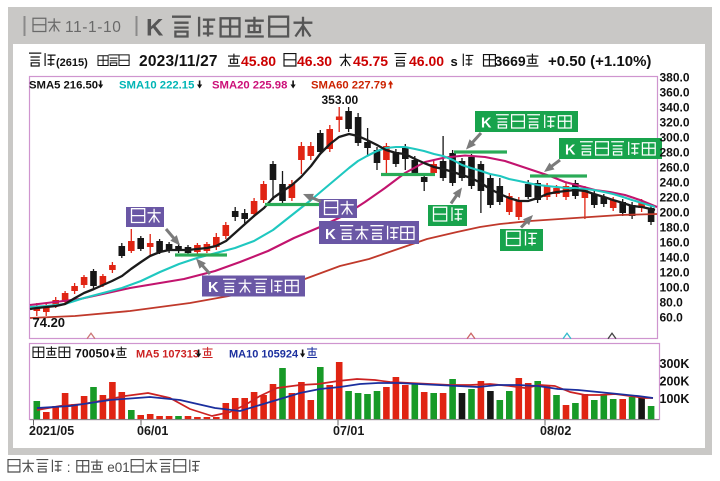  I want to click on svg-text: 11-1-10, so click(93, 27).